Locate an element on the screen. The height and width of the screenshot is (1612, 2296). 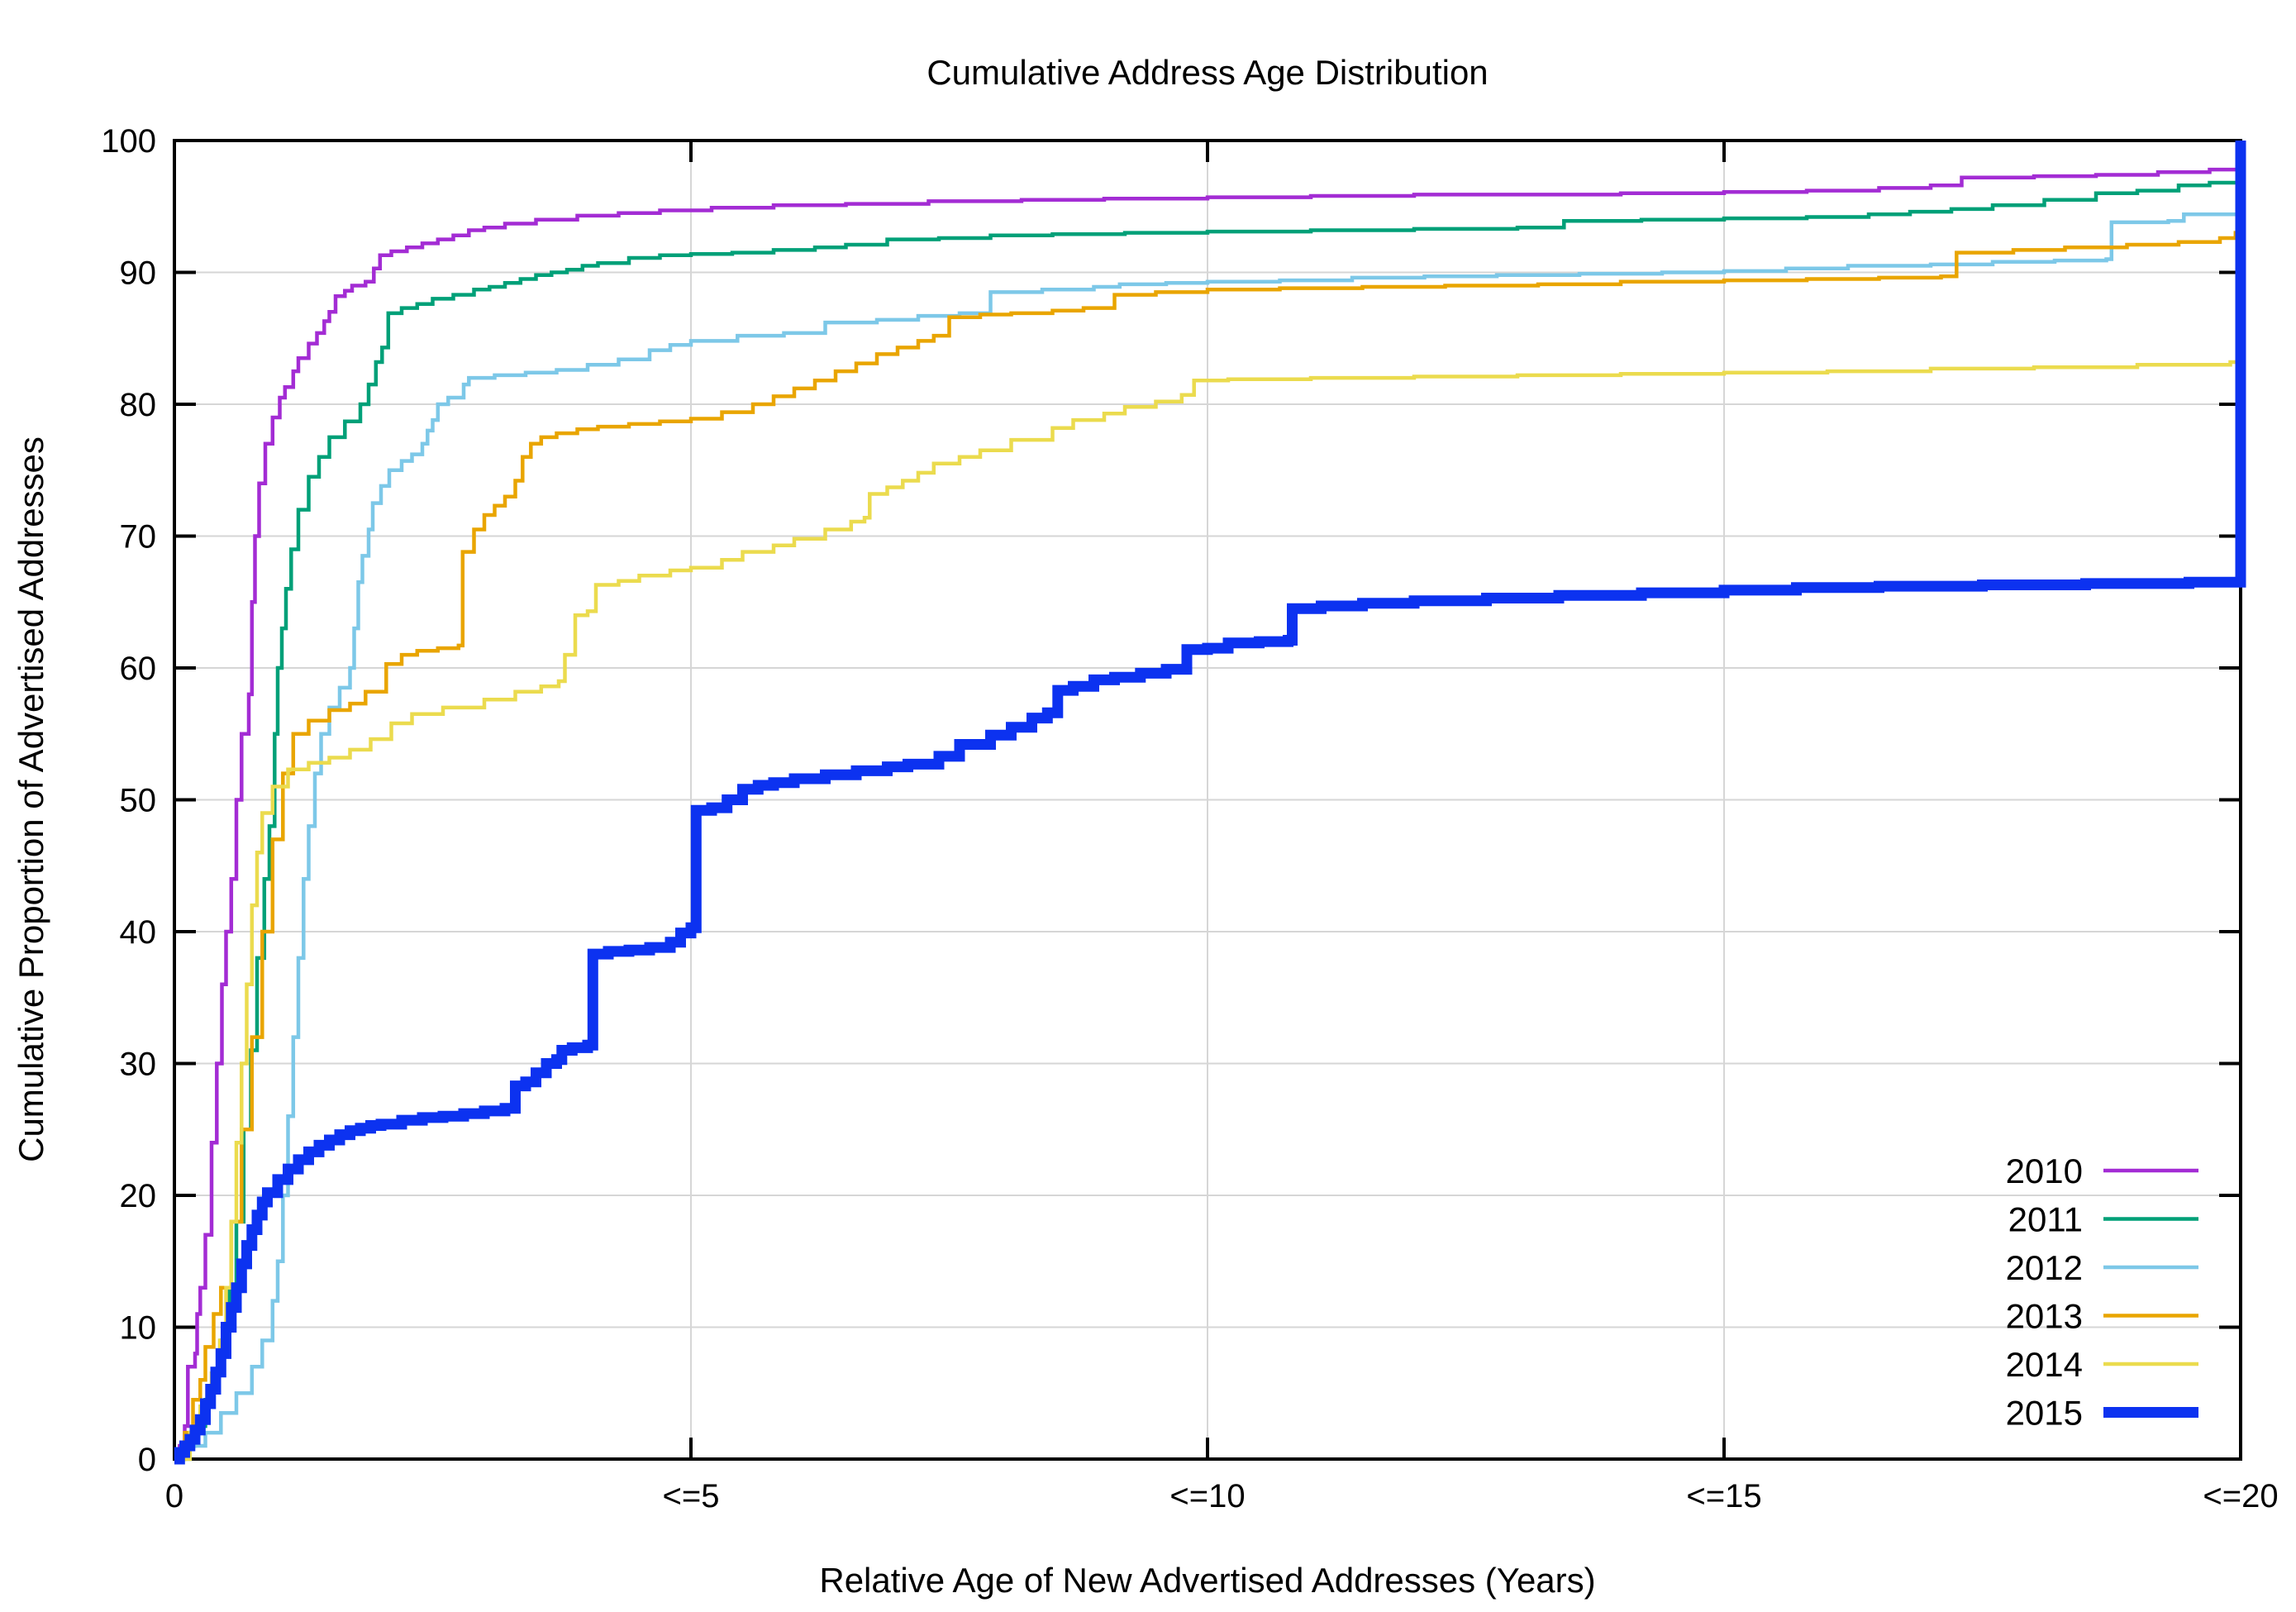
x-tick-label: <=20 is located at coordinates (2240, 1496).